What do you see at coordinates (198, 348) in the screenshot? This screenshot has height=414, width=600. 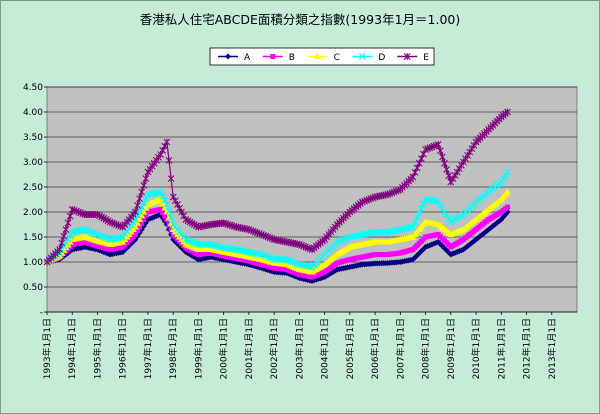 I see `x-tick-label: 1999年1月1日` at bounding box center [198, 348].